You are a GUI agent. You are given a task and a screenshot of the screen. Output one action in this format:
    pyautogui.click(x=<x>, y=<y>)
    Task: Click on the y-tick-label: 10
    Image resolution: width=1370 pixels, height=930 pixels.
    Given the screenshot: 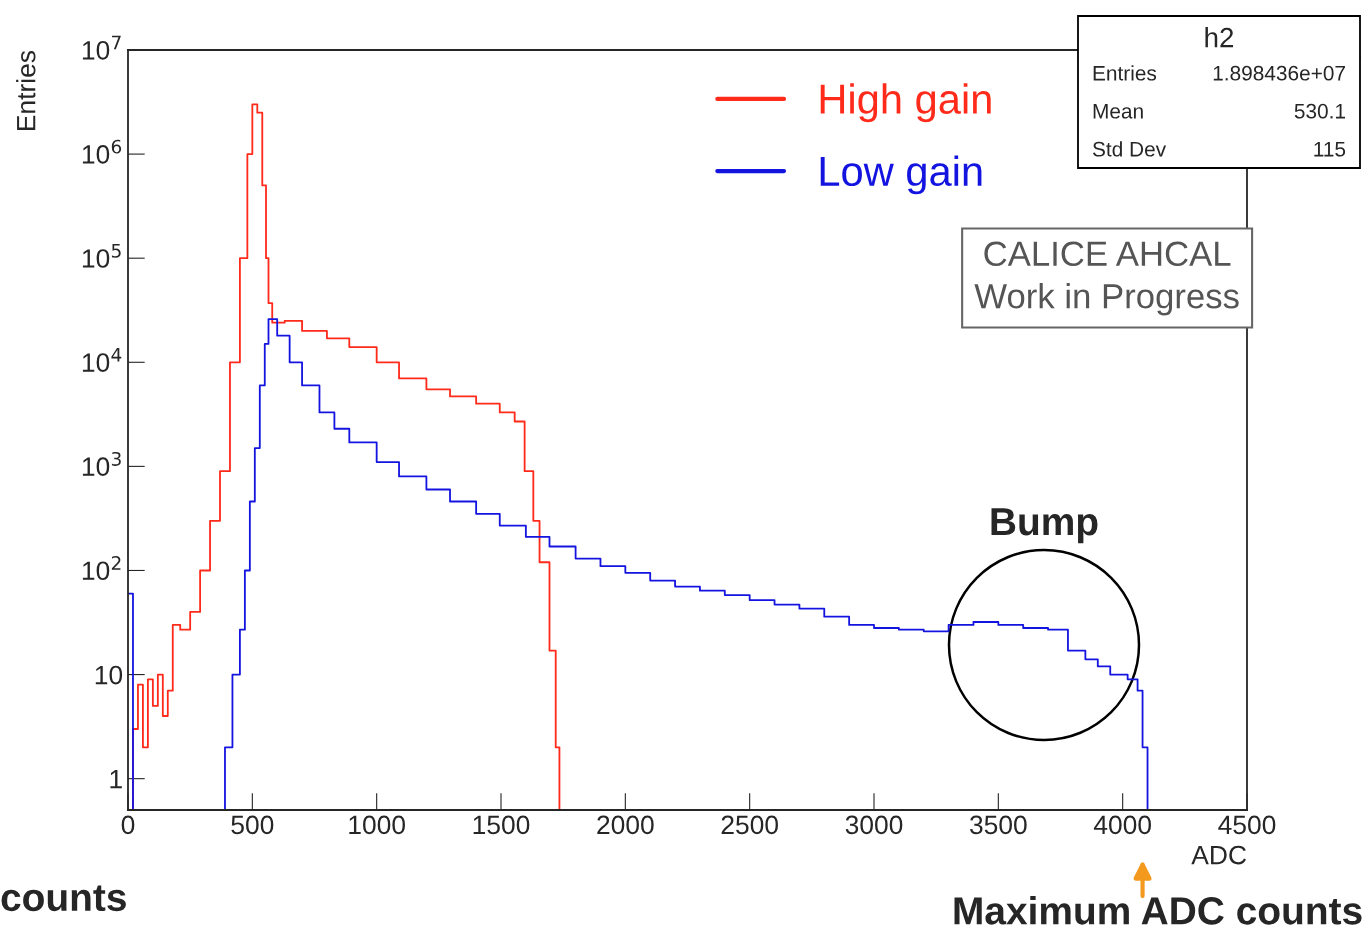 What is the action you would take?
    pyautogui.click(x=109, y=675)
    